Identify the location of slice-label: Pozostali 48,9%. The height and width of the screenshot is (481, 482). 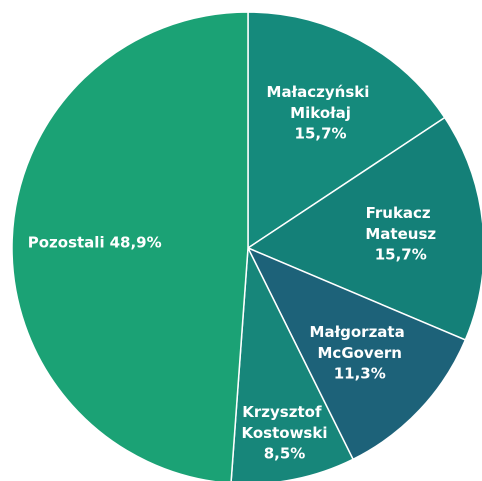
(95, 242).